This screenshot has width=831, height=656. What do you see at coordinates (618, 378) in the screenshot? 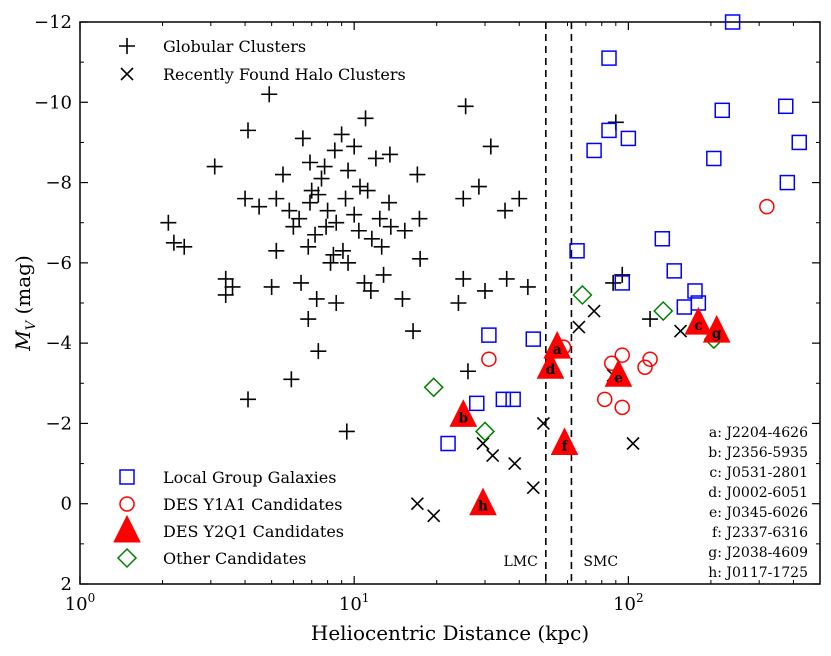
I see `candidate-letter: e` at bounding box center [618, 378].